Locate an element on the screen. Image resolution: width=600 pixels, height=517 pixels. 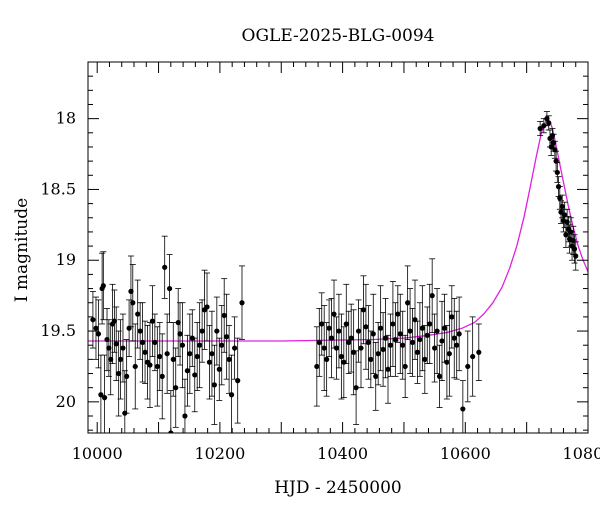
y-tick-label: 20 is located at coordinates (66, 401).